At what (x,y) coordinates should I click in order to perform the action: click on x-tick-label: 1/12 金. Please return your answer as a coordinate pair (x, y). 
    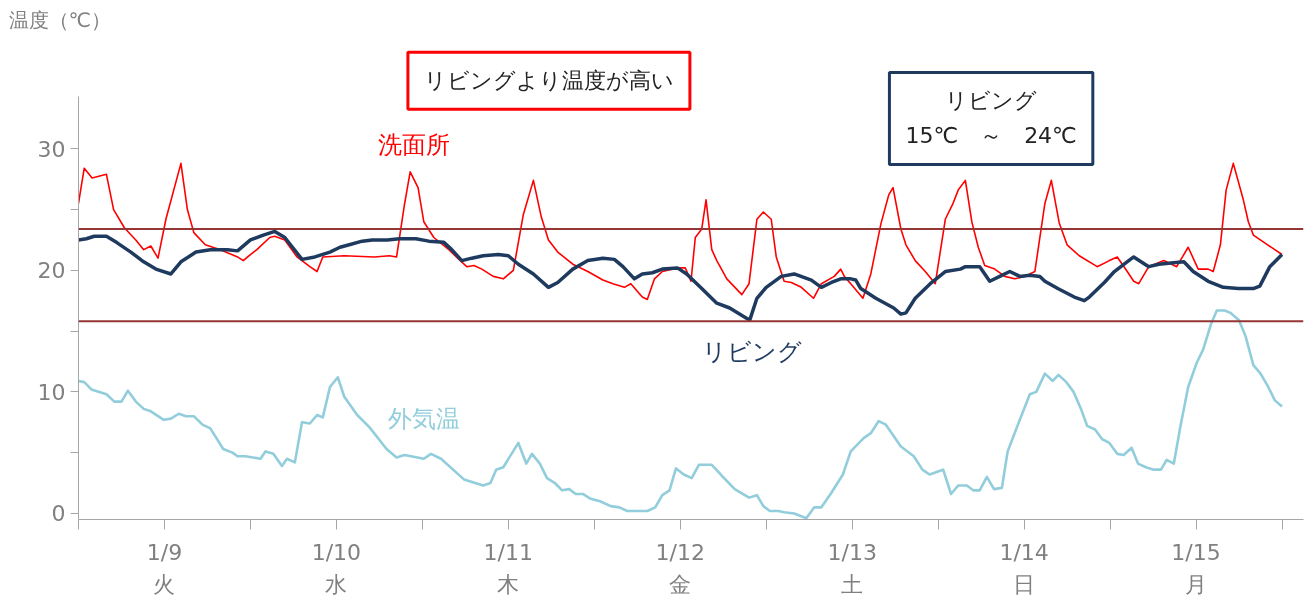
    Looking at the image, I should click on (680, 568).